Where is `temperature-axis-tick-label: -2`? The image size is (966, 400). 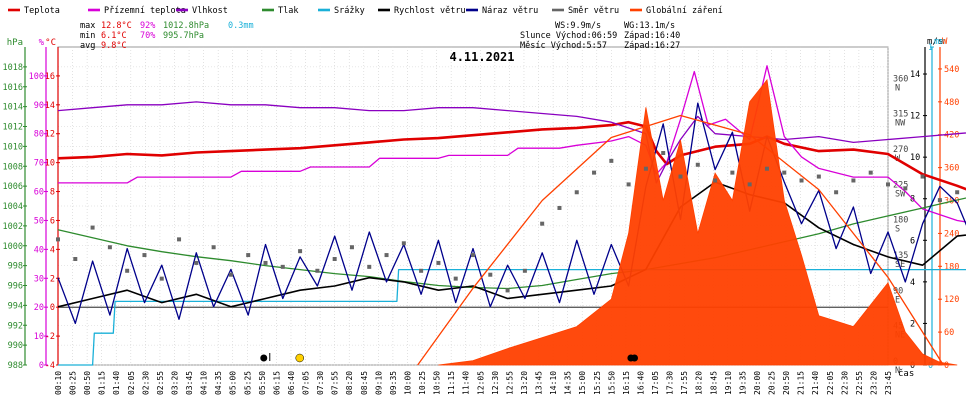 temperature-axis-tick-label: -2 is located at coordinates (50, 337).